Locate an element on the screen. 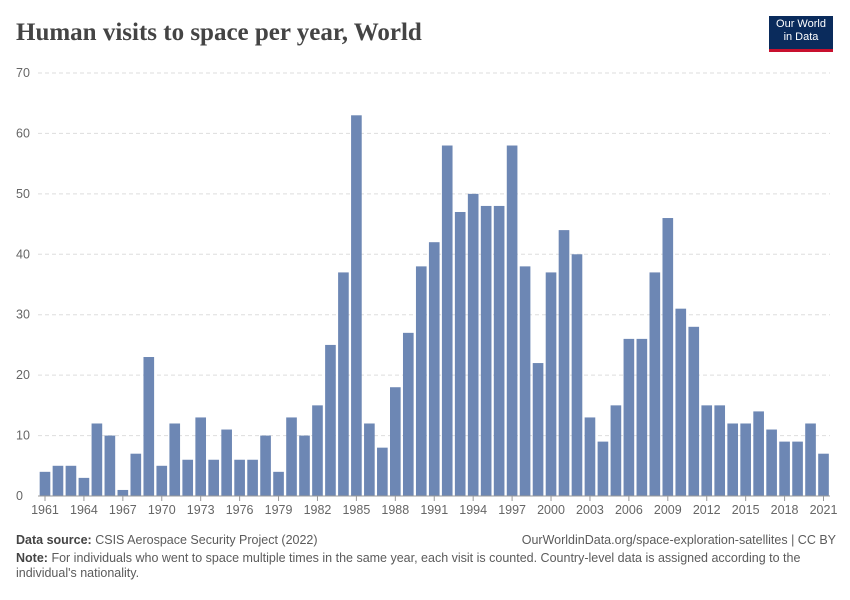  x-tick-label: 1991 is located at coordinates (434, 510).